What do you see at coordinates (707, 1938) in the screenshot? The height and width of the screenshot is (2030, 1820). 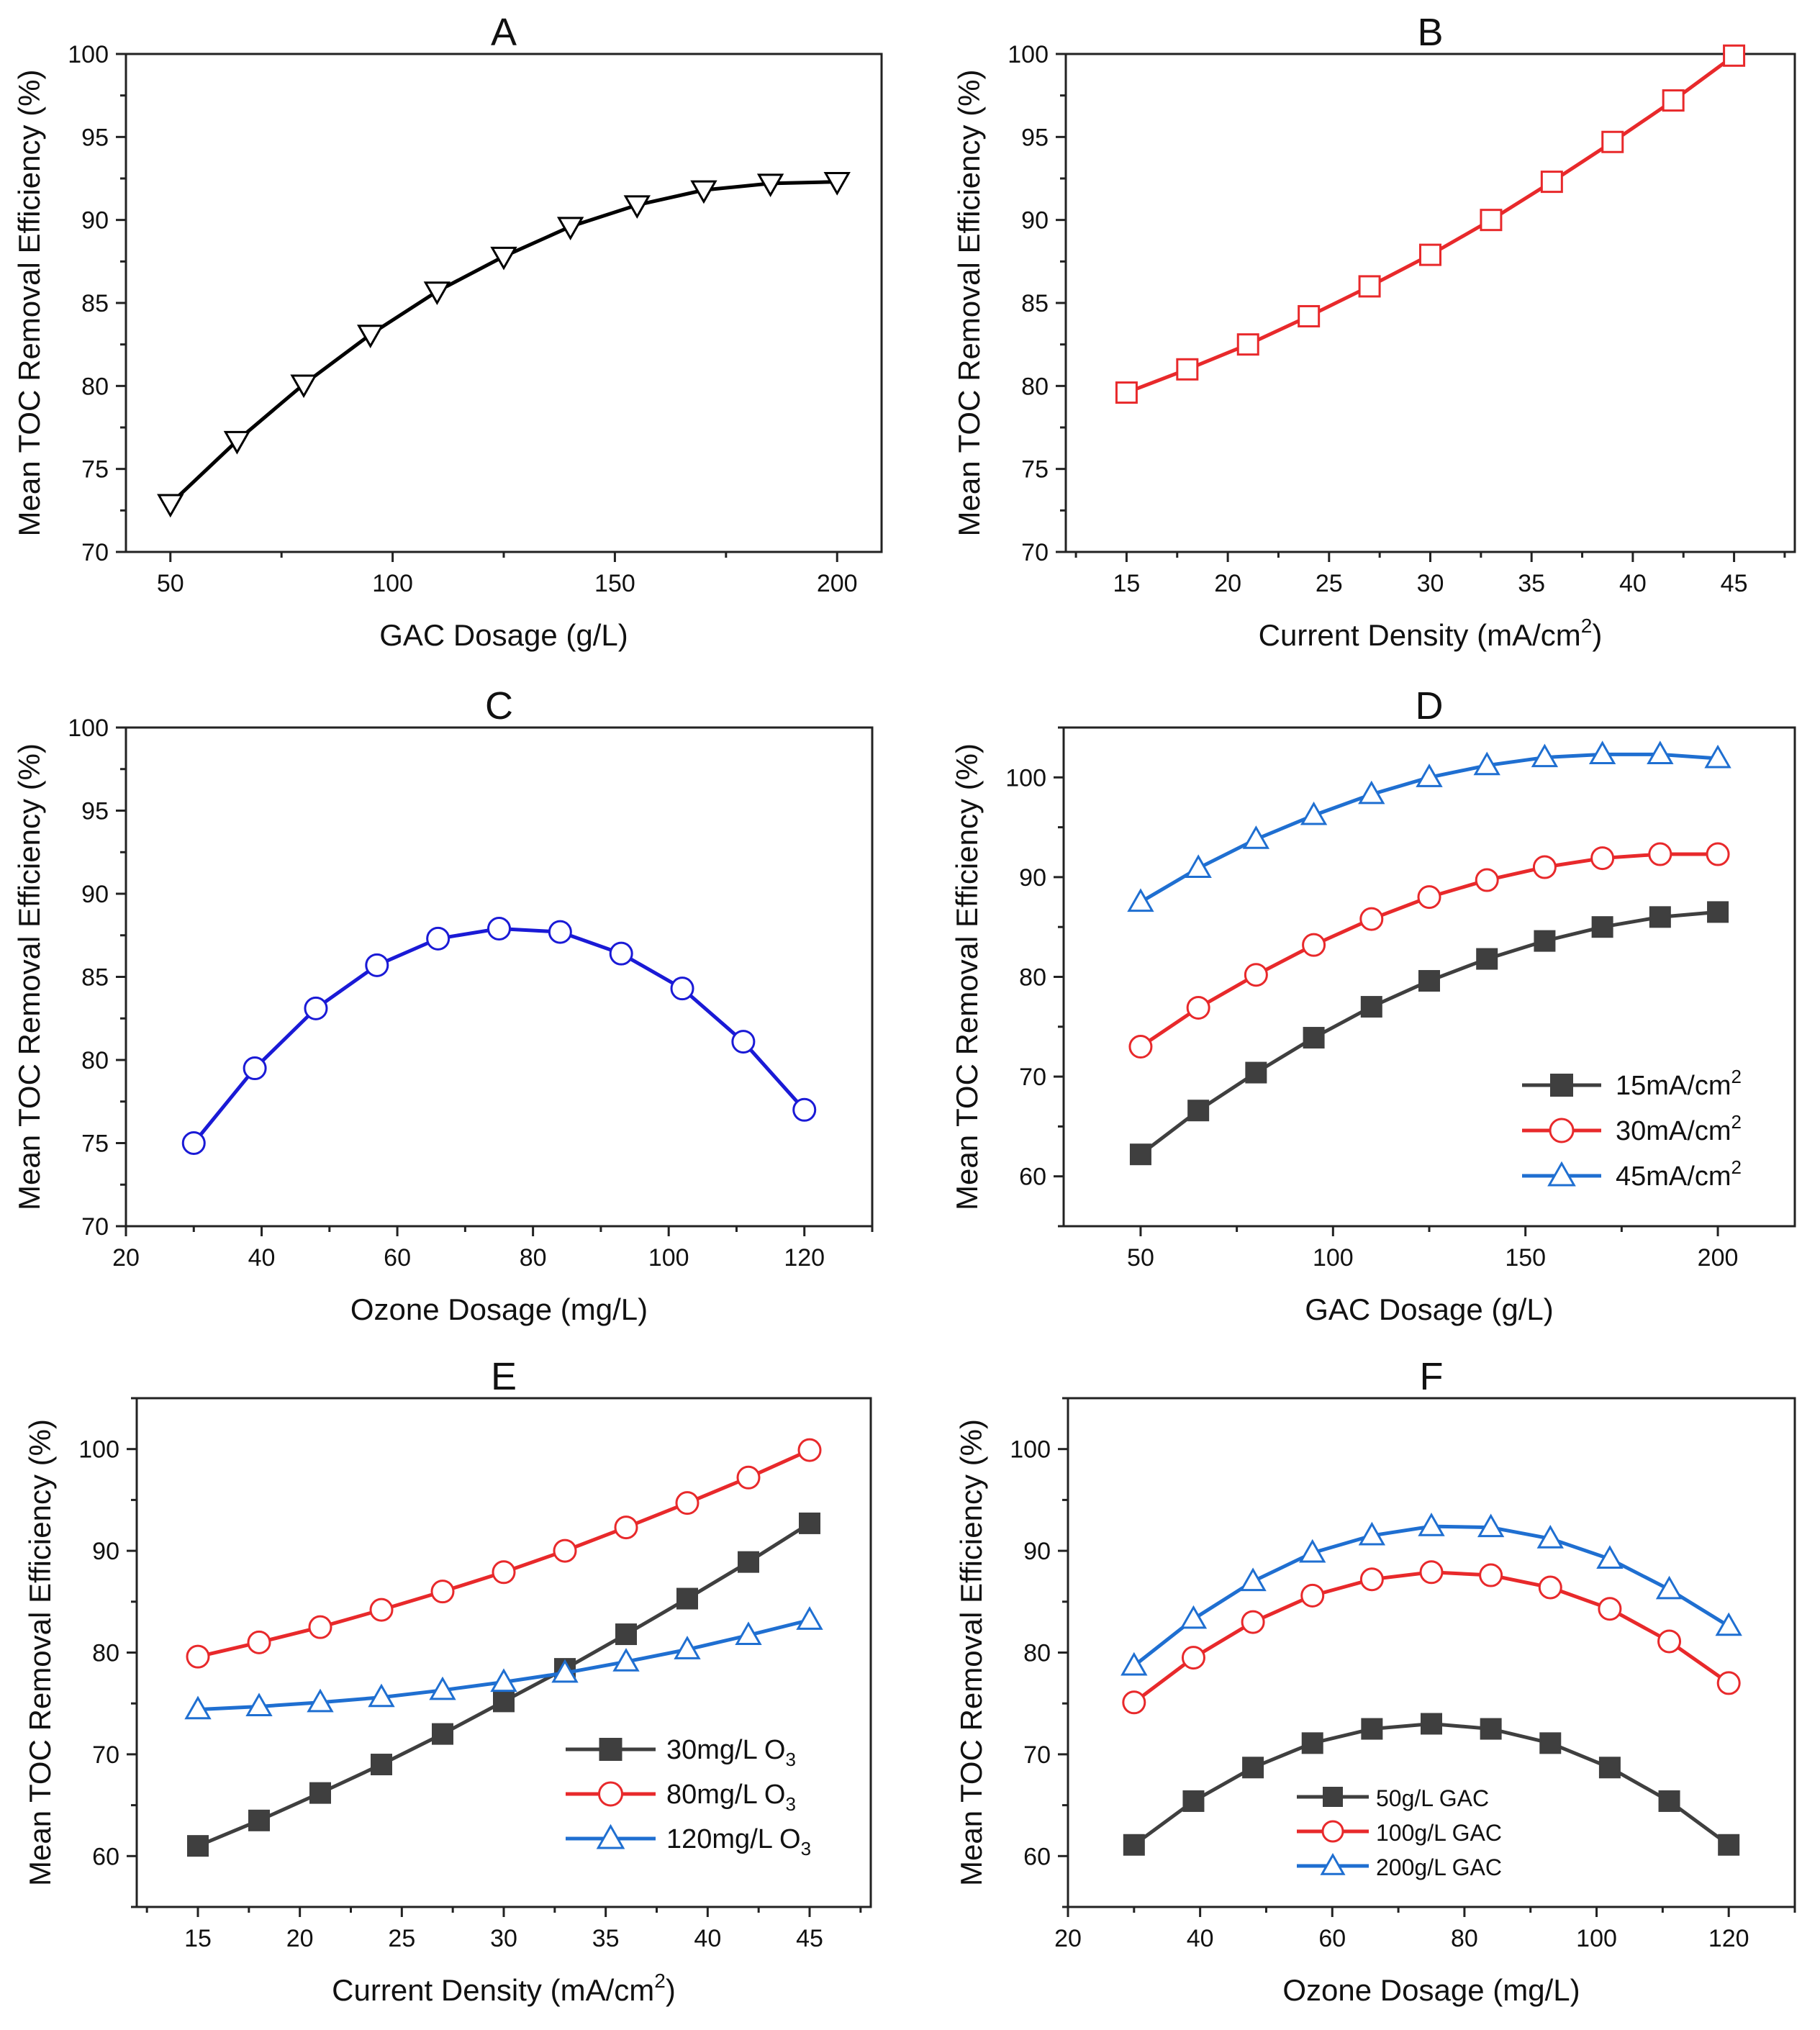 I see `x-tick-label: 40` at bounding box center [707, 1938].